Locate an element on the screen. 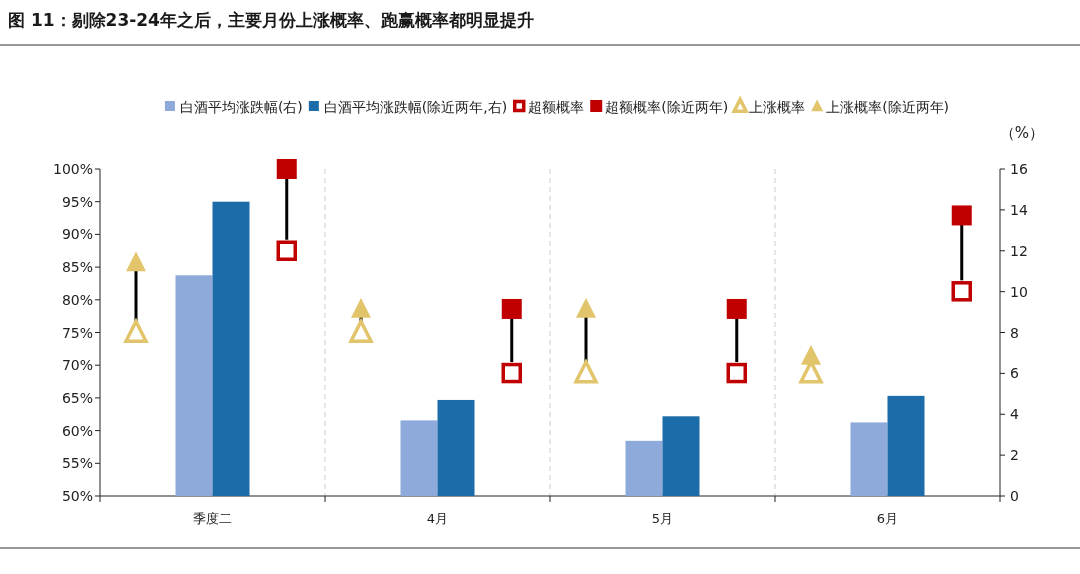  y-tick-label: 75% is located at coordinates (77, 332).